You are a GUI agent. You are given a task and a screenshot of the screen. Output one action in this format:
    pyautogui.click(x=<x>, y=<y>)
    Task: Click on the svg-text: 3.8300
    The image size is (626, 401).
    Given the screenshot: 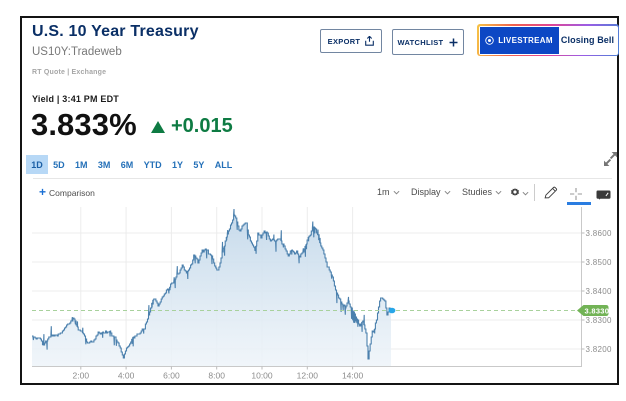 What is the action you would take?
    pyautogui.click(x=599, y=320)
    